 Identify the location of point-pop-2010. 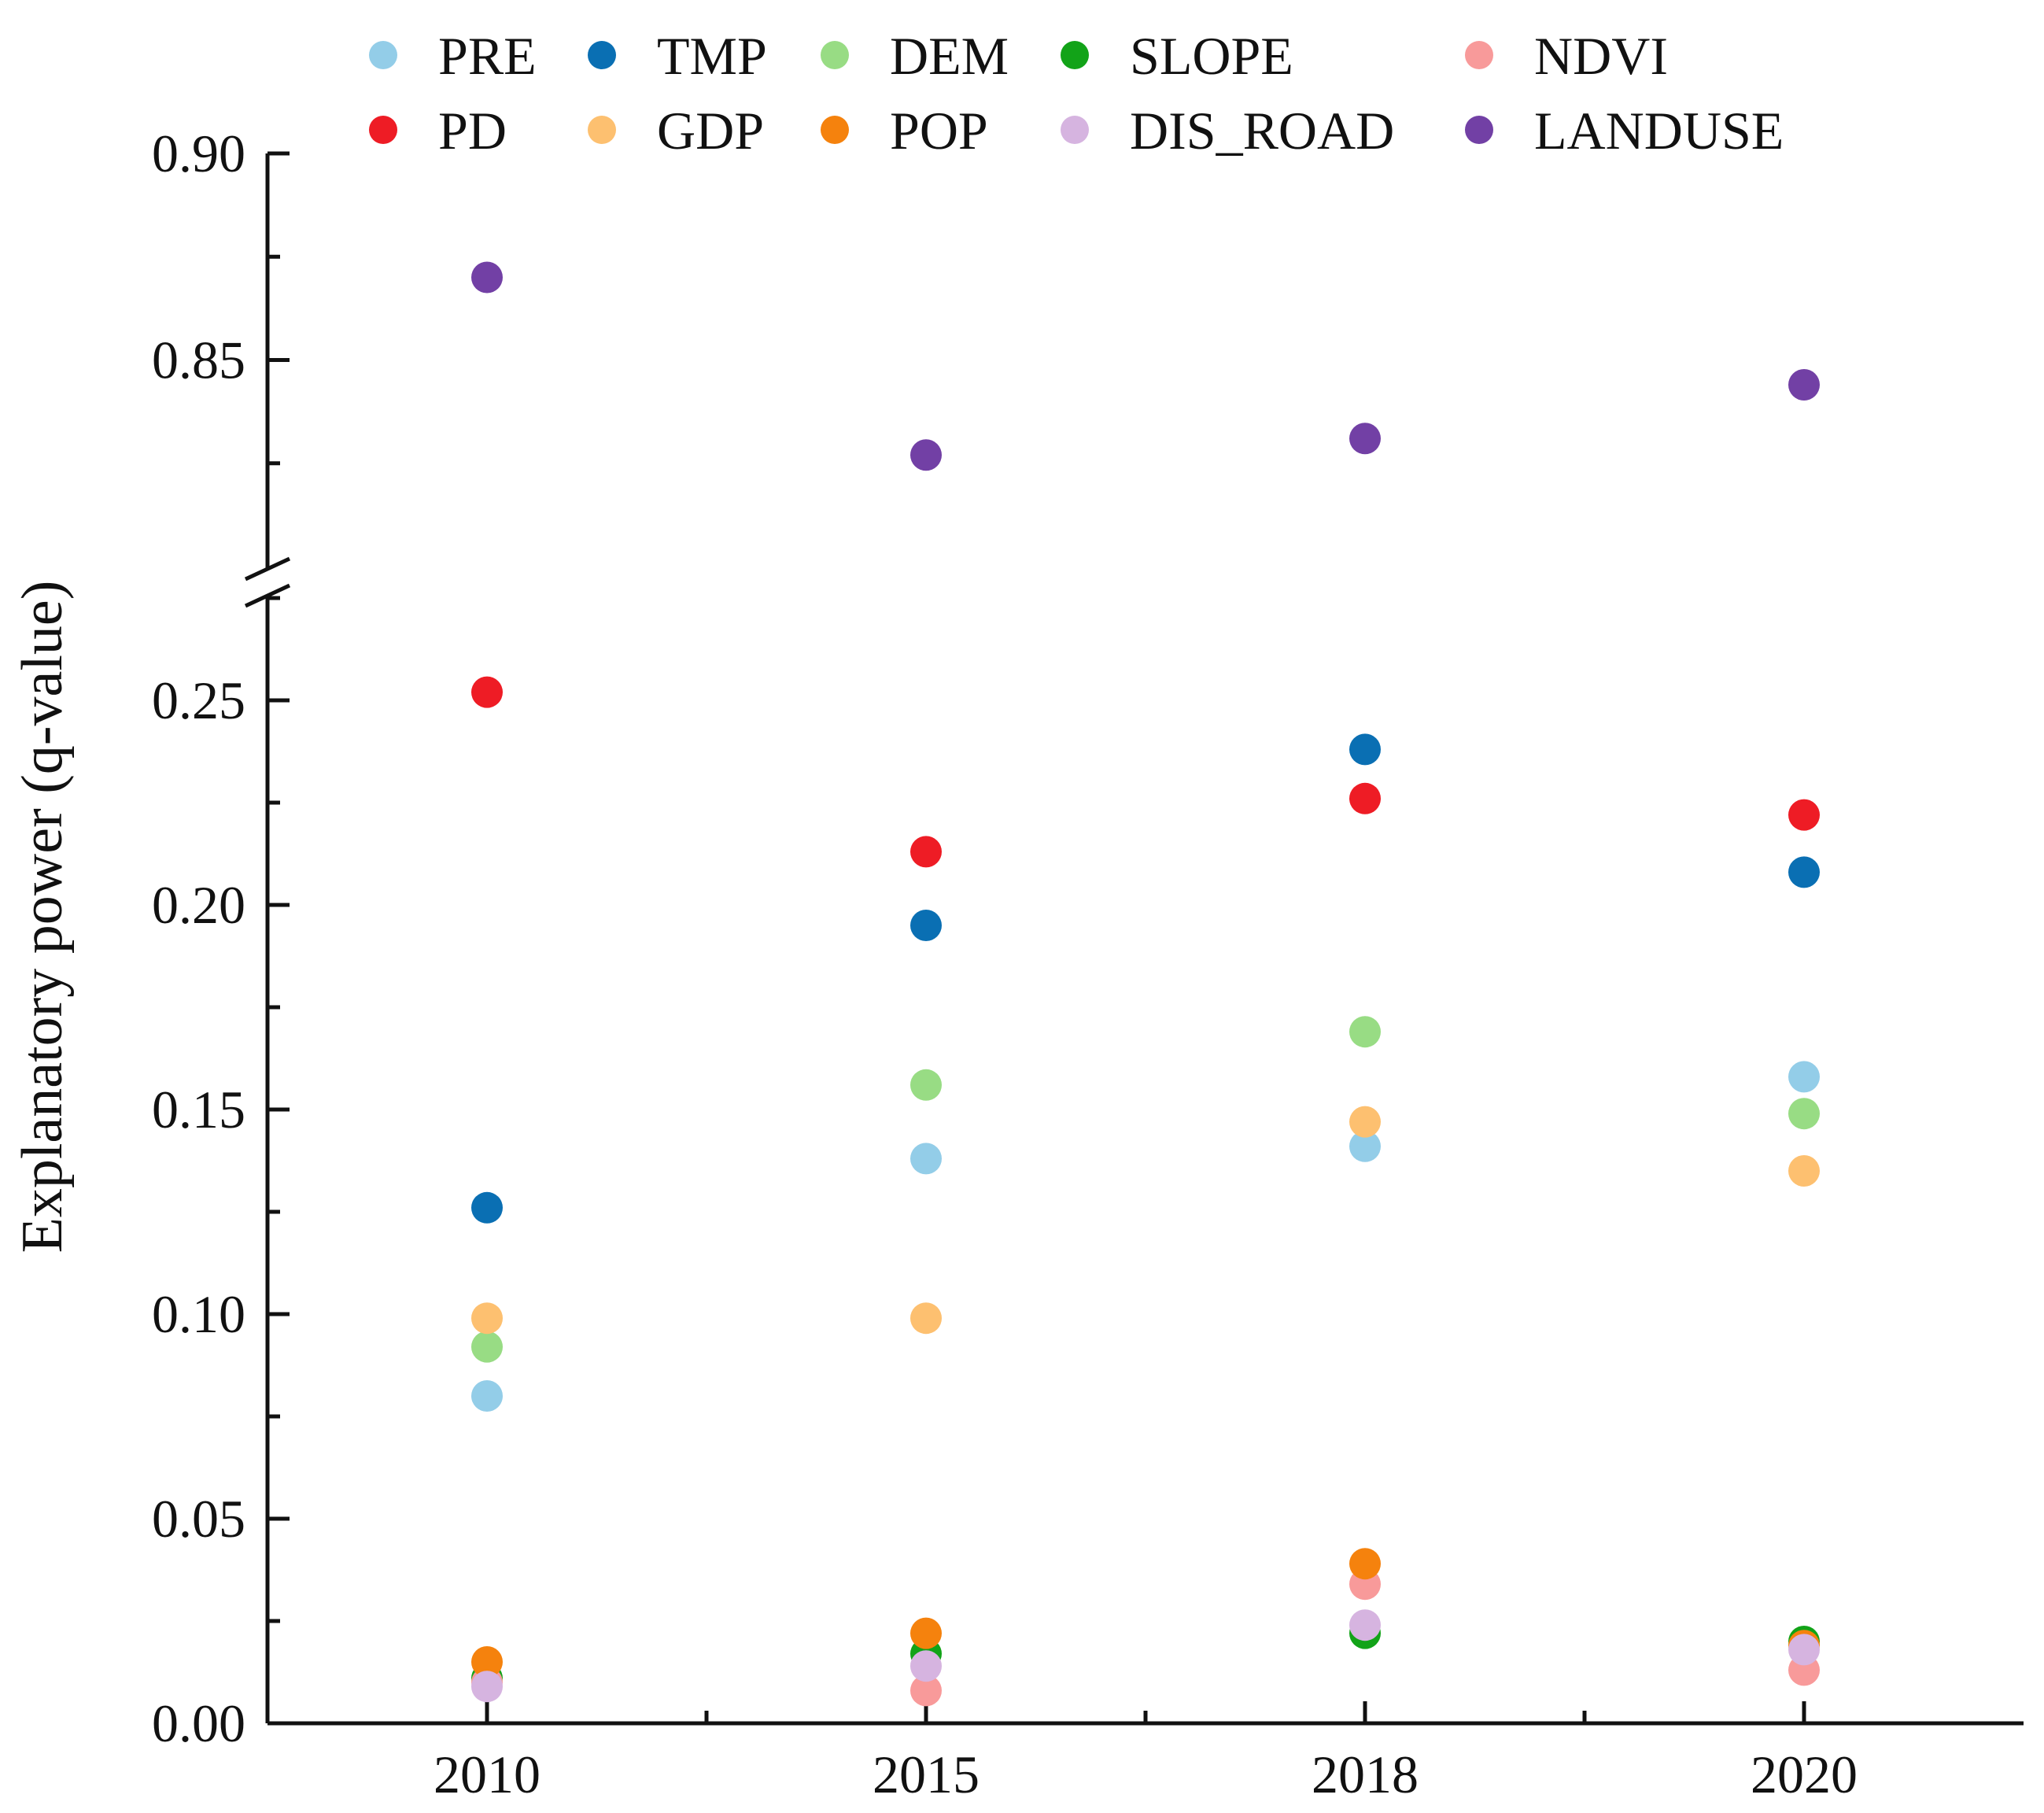
(487, 1662).